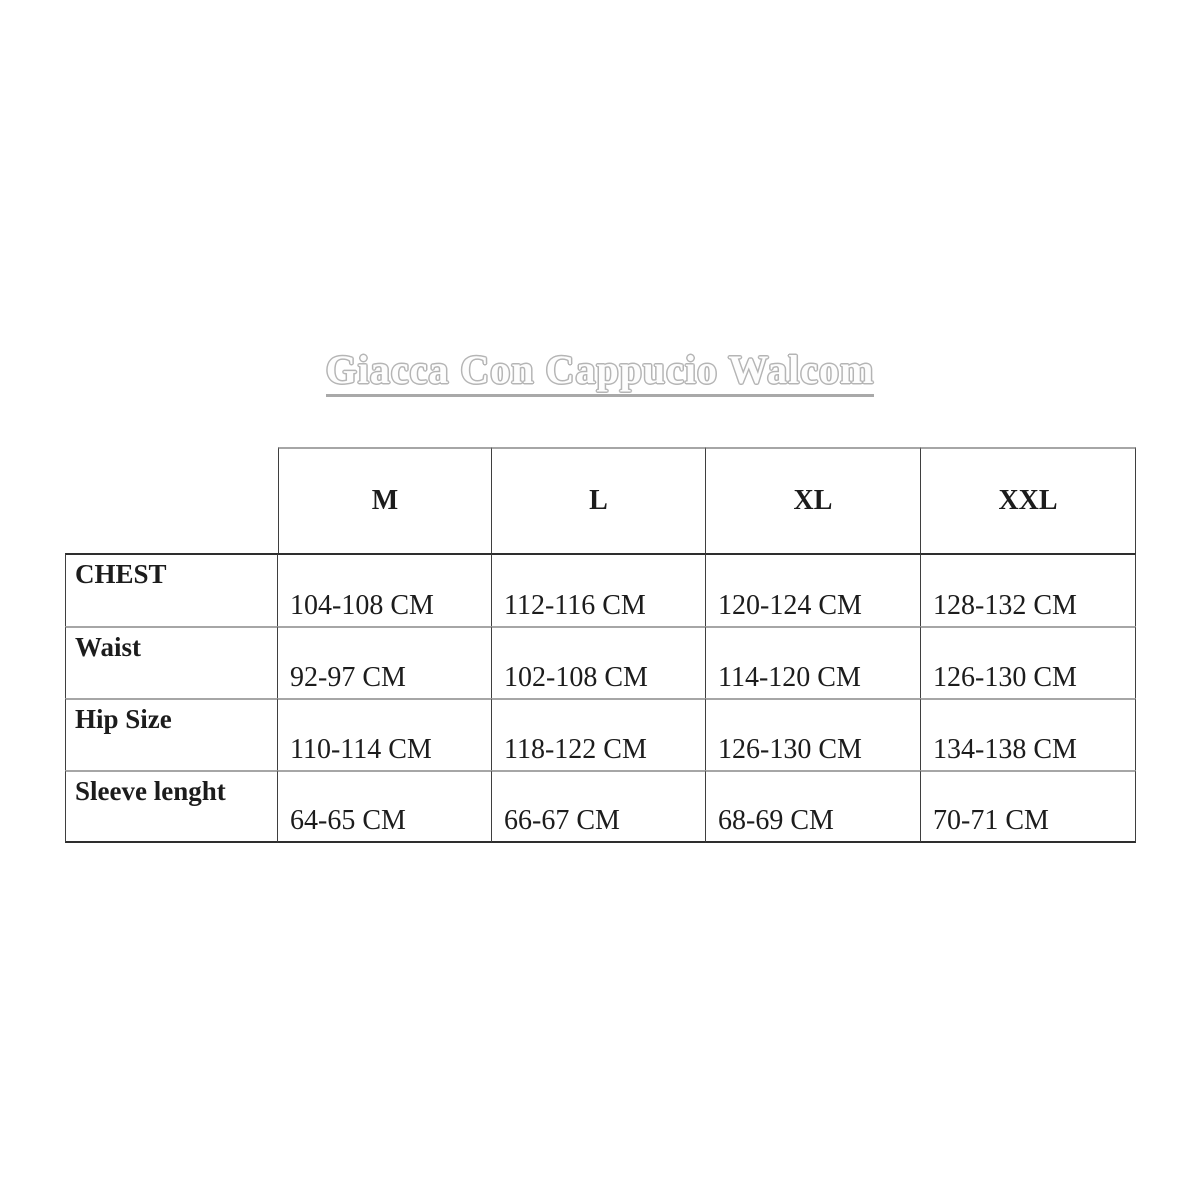 Image resolution: width=1200 pixels, height=1200 pixels. Describe the element at coordinates (385, 589) in the screenshot. I see `value-chest-m: 104-108 CM` at that location.